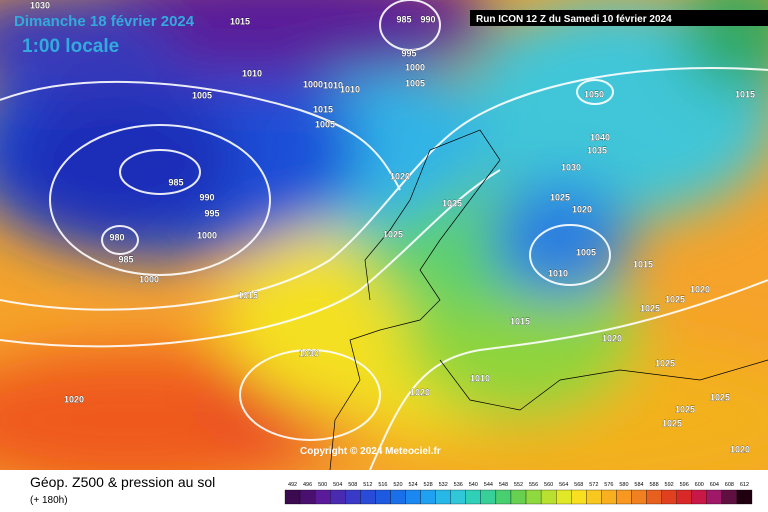 The height and width of the screenshot is (512, 768). What do you see at coordinates (70, 46) in the screenshot?
I see `time: 1:00 locale` at bounding box center [70, 46].